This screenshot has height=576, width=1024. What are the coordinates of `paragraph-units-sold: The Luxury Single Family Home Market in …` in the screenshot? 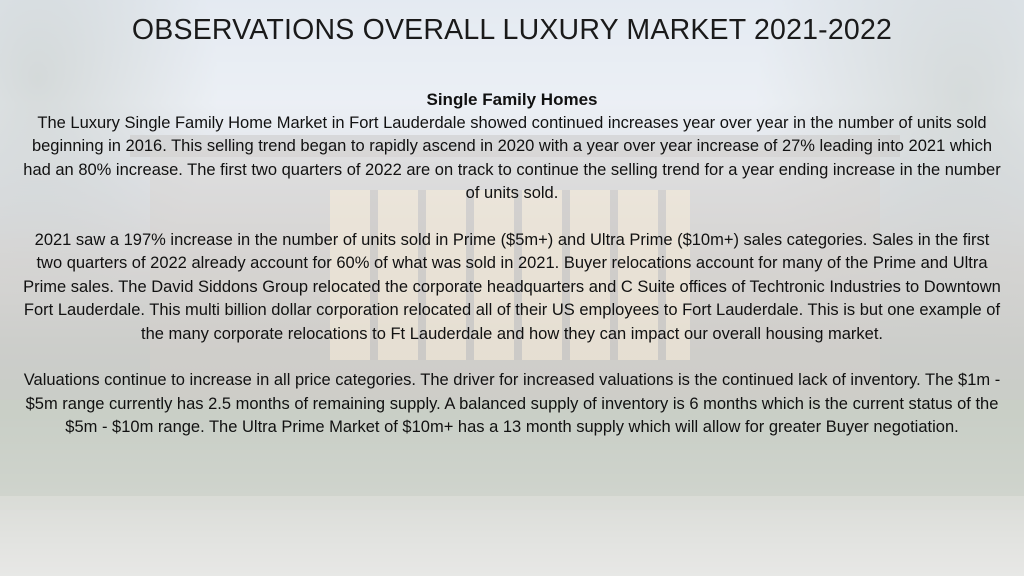 It's located at (512, 158).